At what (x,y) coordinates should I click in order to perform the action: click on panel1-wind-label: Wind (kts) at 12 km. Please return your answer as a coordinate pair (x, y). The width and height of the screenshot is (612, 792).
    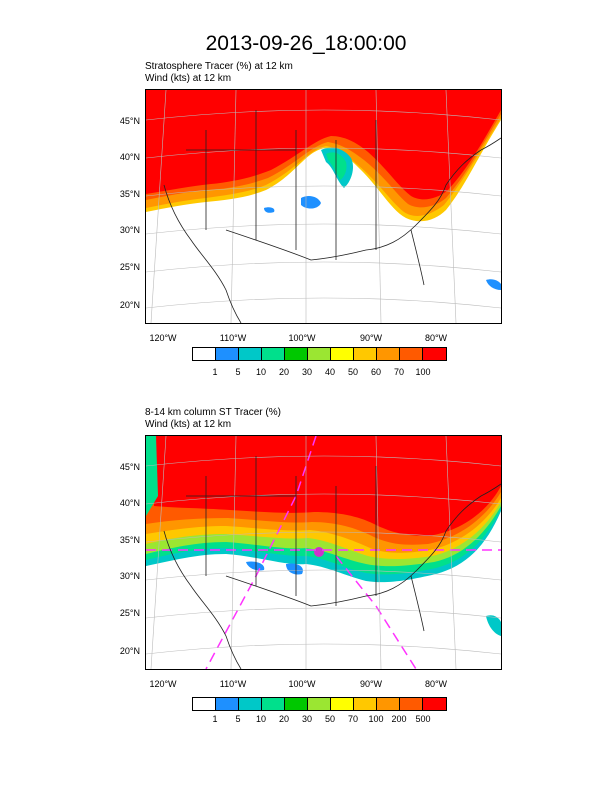
    Looking at the image, I should click on (188, 78).